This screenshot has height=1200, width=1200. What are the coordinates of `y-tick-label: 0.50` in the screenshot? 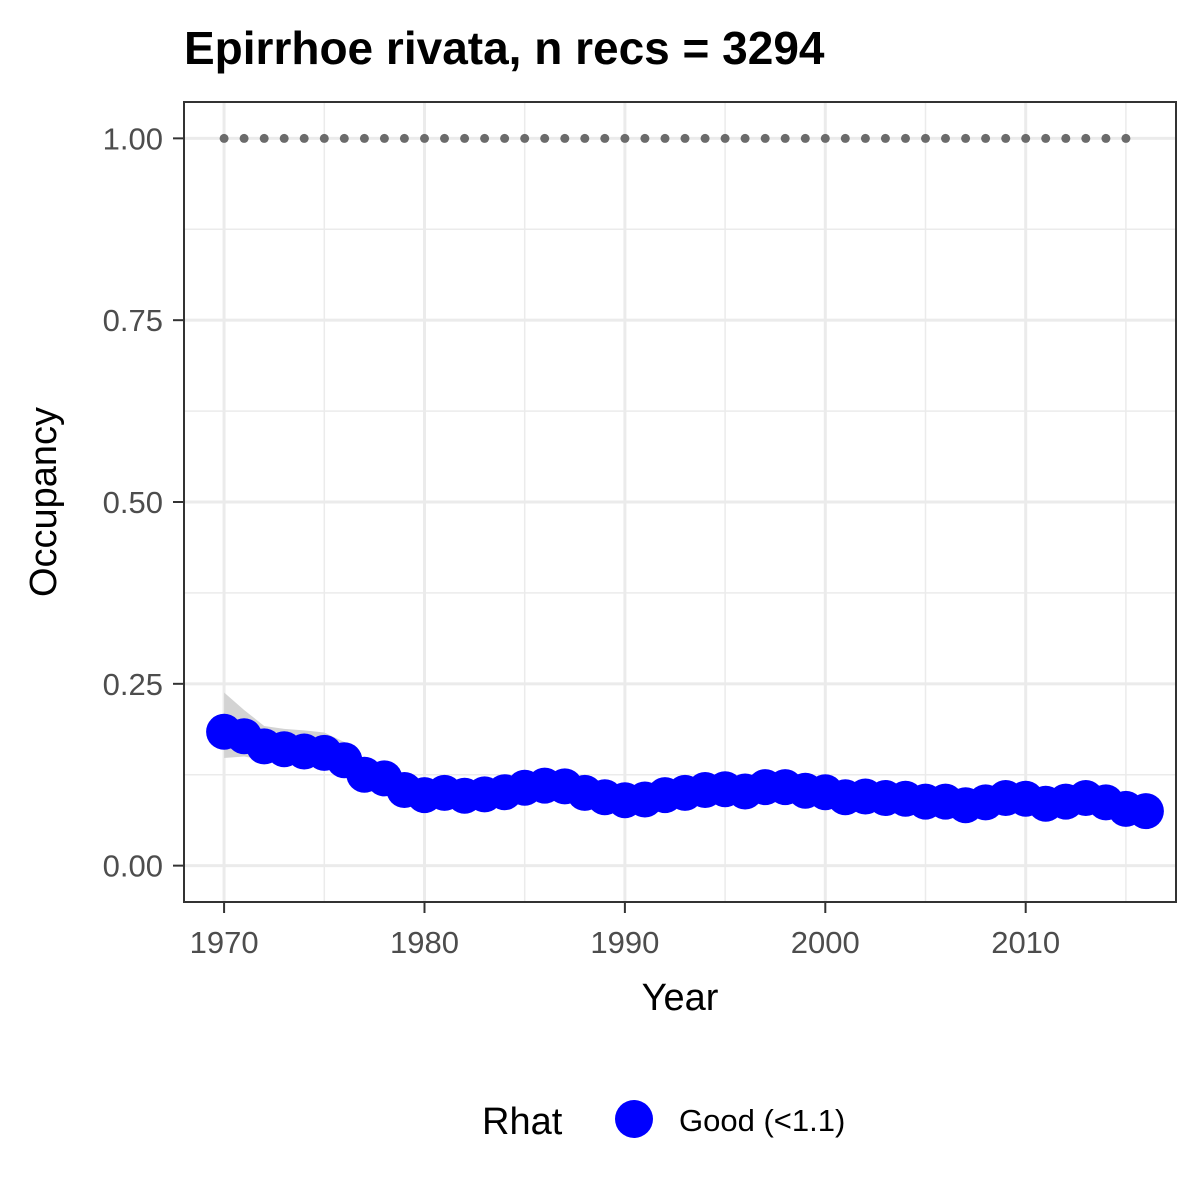 It's located at (133, 502).